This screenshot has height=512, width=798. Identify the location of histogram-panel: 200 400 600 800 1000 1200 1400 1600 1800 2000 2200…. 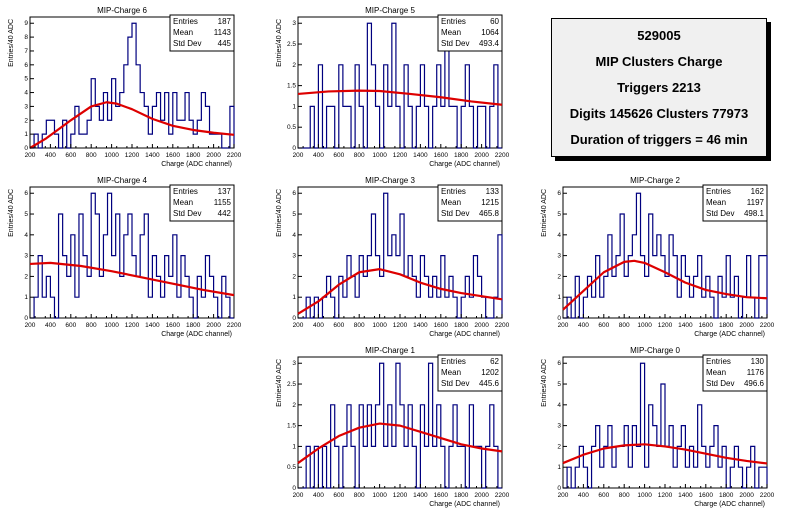
(125, 87).